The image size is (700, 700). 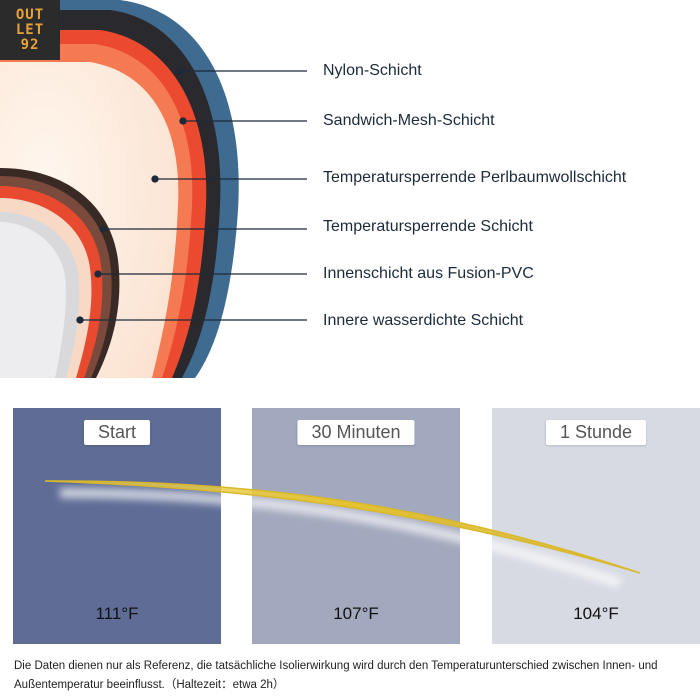 I want to click on panel-time-label: Start, so click(x=117, y=432).